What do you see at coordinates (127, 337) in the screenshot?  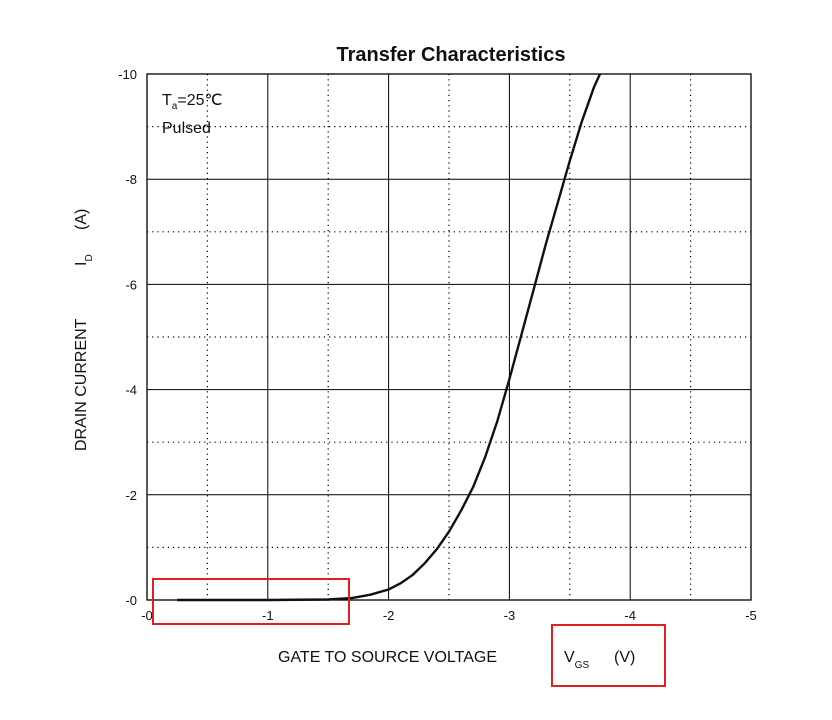 I see `y-tick-labels: -0 -2 -4 -6 -8 -10` at bounding box center [127, 337].